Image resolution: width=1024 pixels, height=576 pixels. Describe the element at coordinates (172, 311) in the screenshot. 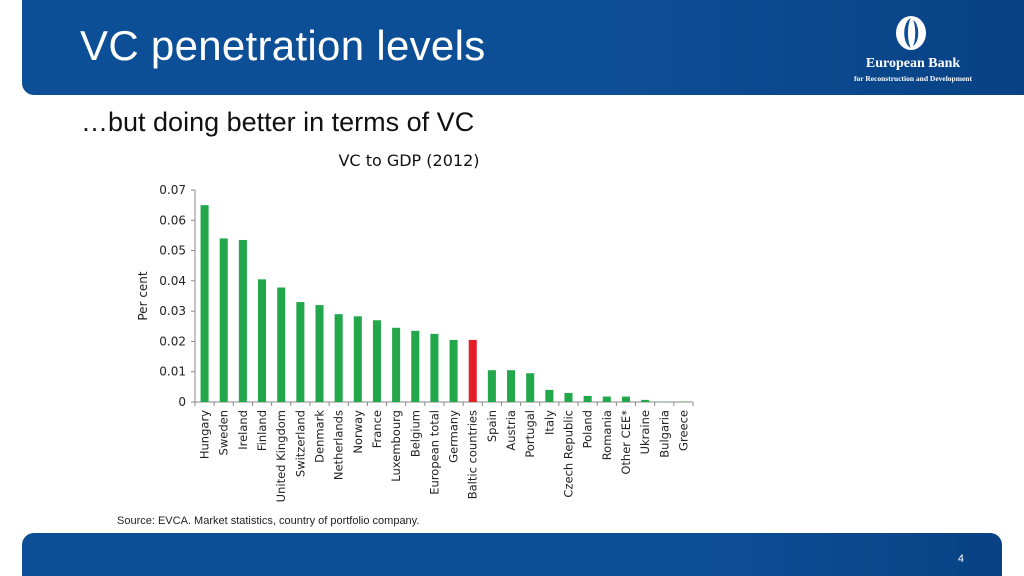

I see `y-tick-label: 0.03` at that location.